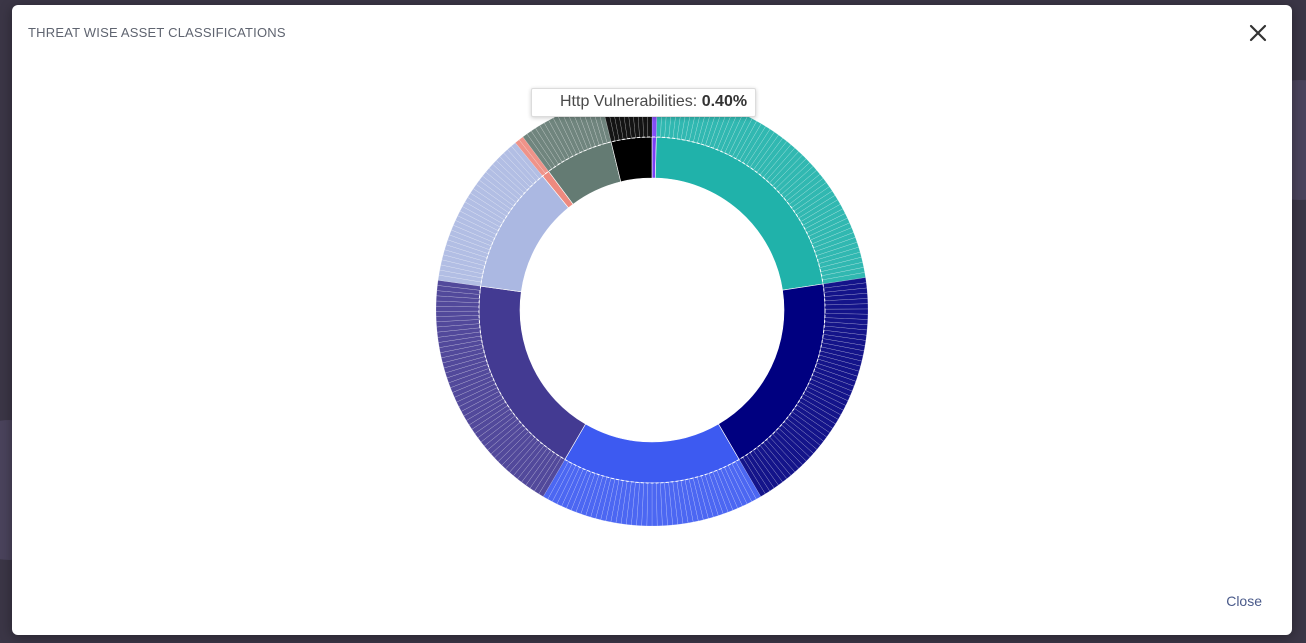 The image size is (1306, 643). Describe the element at coordinates (724, 101) in the screenshot. I see `tooltip-value: 0.40%` at that location.